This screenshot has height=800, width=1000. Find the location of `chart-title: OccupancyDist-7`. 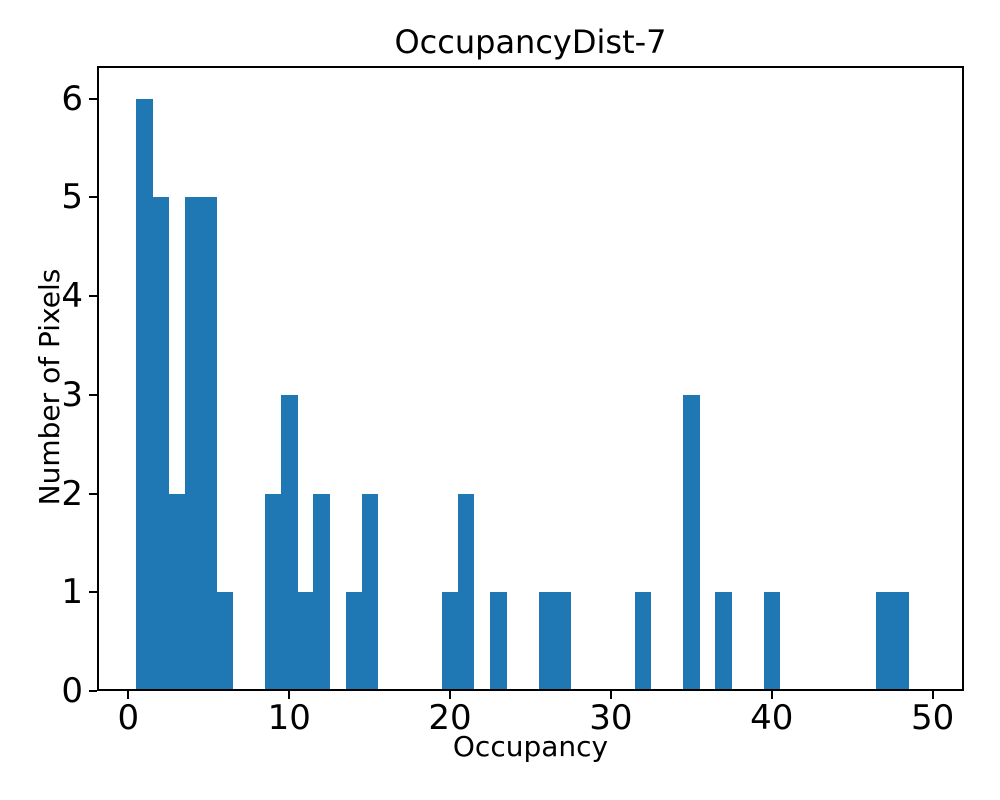

chart-title: OccupancyDist-7 is located at coordinates (530, 42).